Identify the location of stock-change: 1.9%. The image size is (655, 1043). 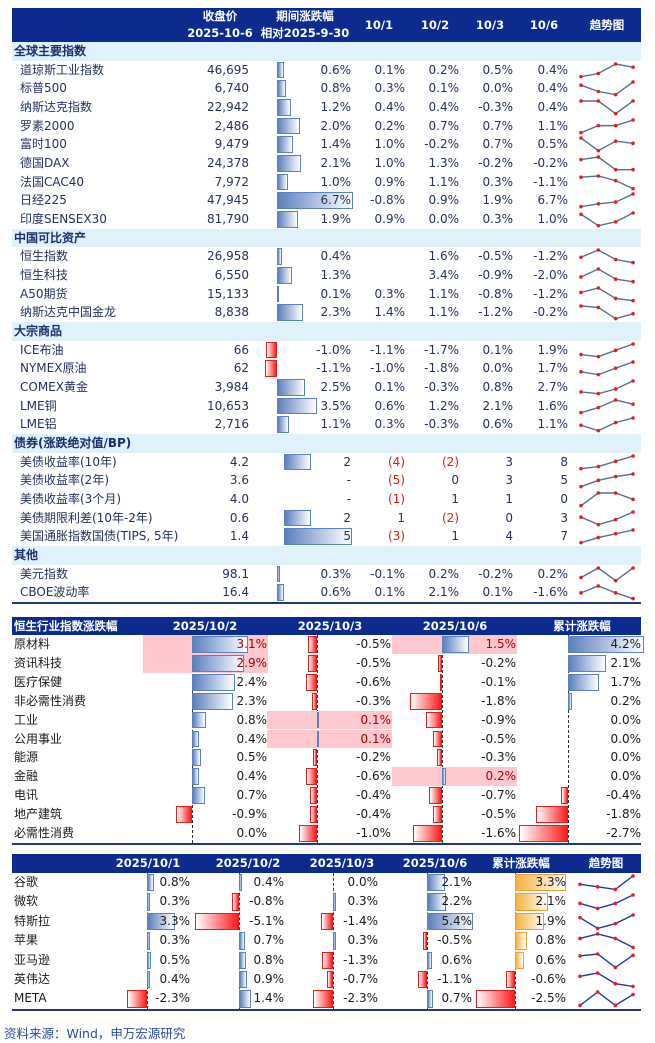
(551, 920).